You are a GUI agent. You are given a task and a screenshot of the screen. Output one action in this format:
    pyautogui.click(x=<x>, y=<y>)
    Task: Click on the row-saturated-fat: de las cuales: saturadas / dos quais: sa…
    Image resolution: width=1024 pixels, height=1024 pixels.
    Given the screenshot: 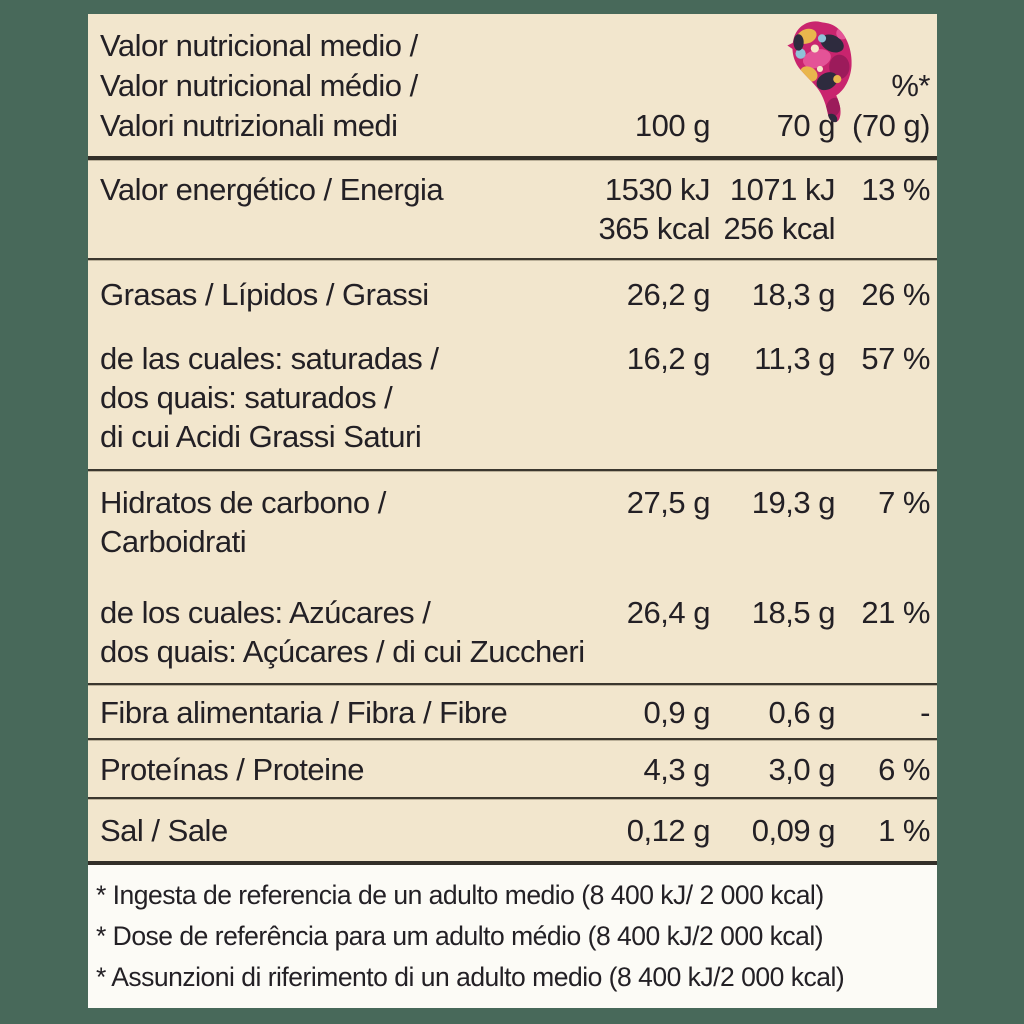 What is the action you would take?
    pyautogui.click(x=512, y=399)
    